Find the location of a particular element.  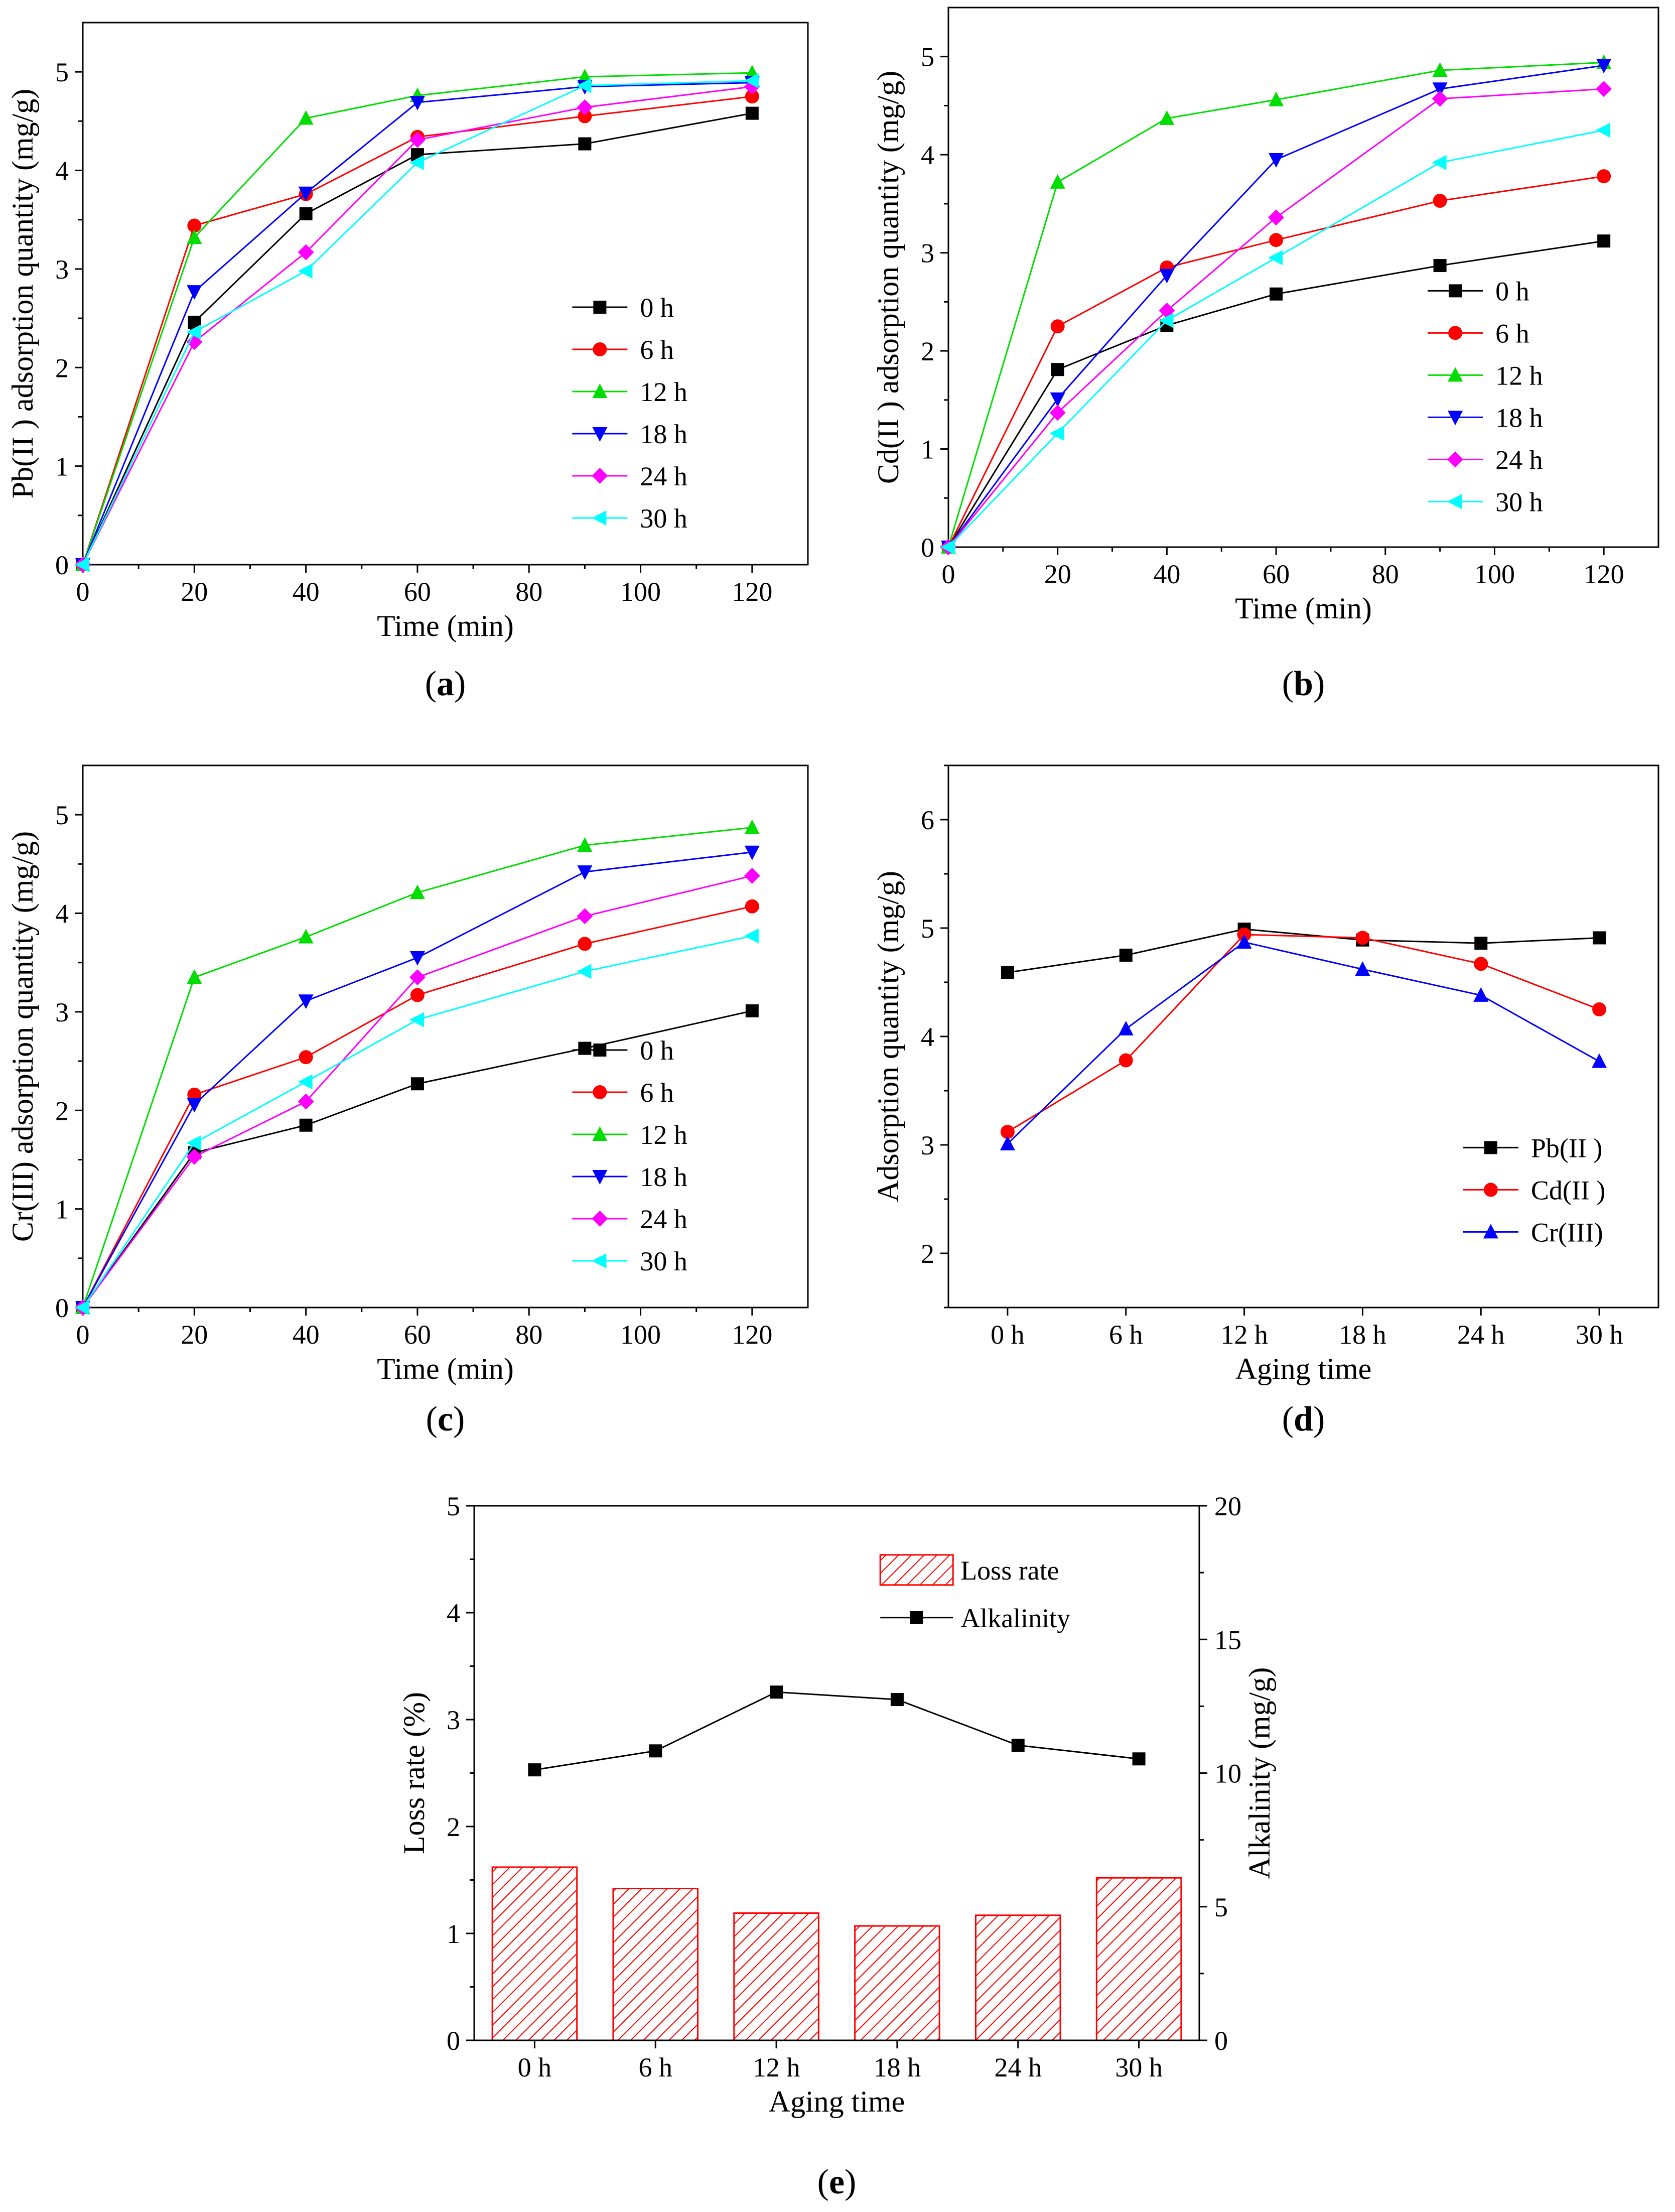

legend-label-e: Loss rate is located at coordinates (1010, 1570).